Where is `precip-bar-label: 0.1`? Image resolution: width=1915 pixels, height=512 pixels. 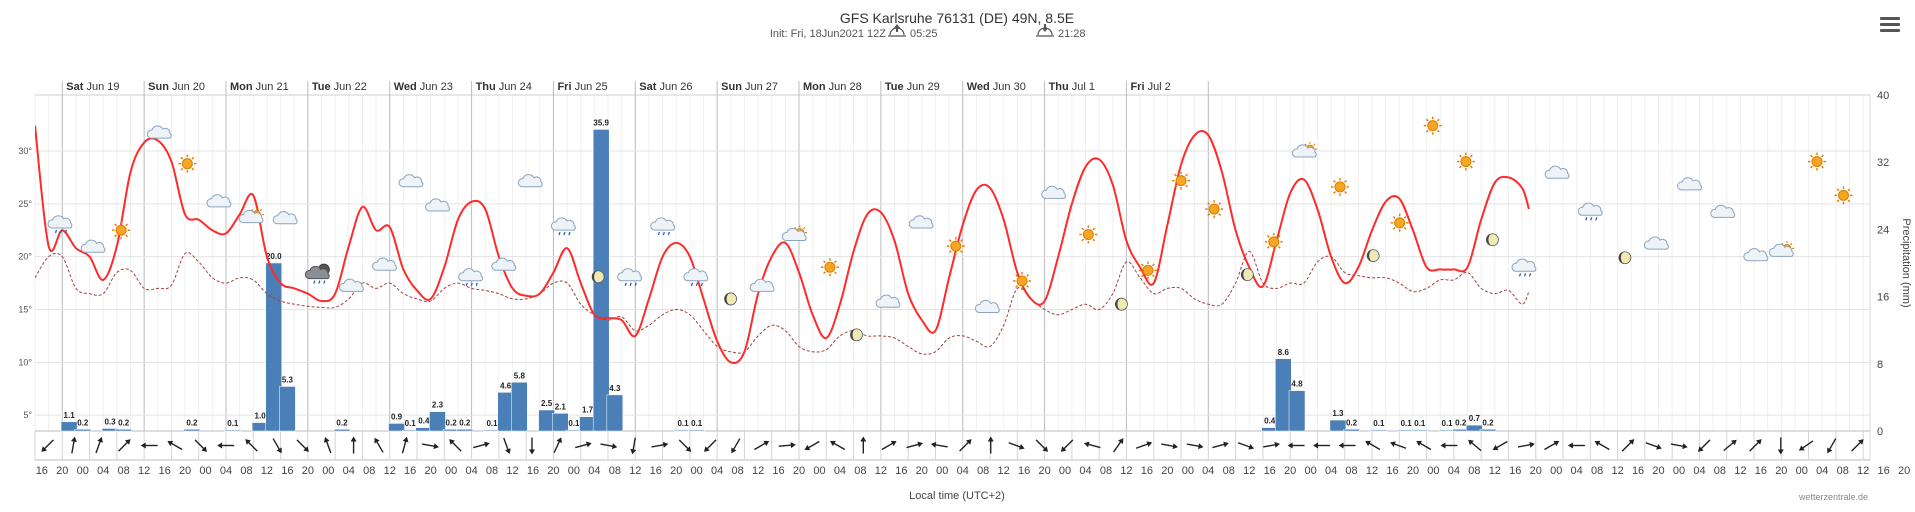
precip-bar-label: 0.1 is located at coordinates (697, 423).